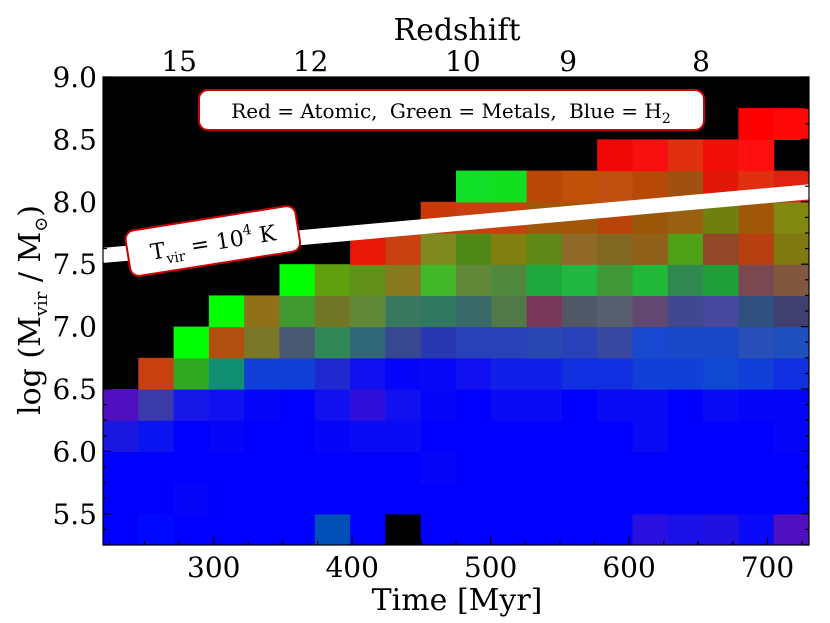  I want to click on x-tick-label: 300, so click(213, 567).